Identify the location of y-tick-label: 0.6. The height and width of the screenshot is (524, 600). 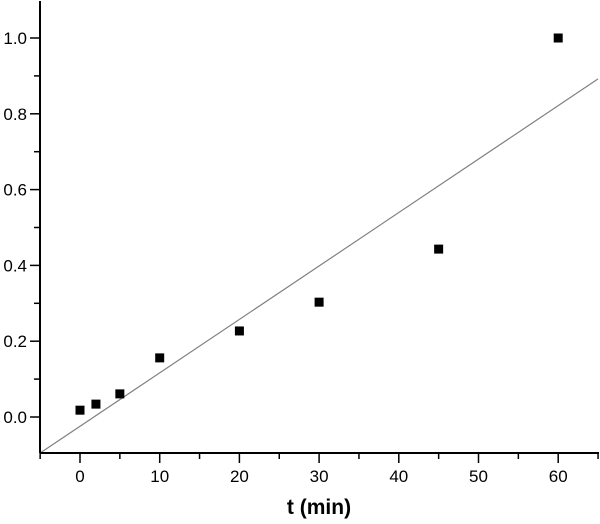
(15, 190).